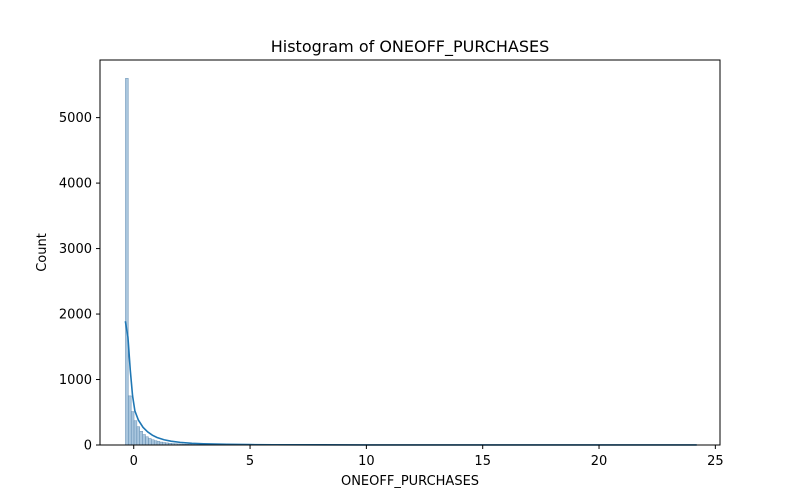 The image size is (800, 504). What do you see at coordinates (250, 461) in the screenshot?
I see `x-tick-label: 5` at bounding box center [250, 461].